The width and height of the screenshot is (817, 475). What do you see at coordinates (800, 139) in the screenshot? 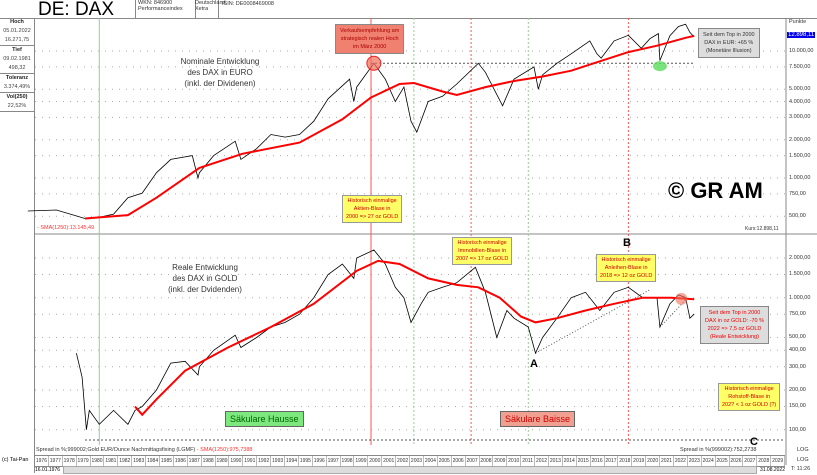
I see `y-tick-label: 2.000,00` at bounding box center [800, 139].